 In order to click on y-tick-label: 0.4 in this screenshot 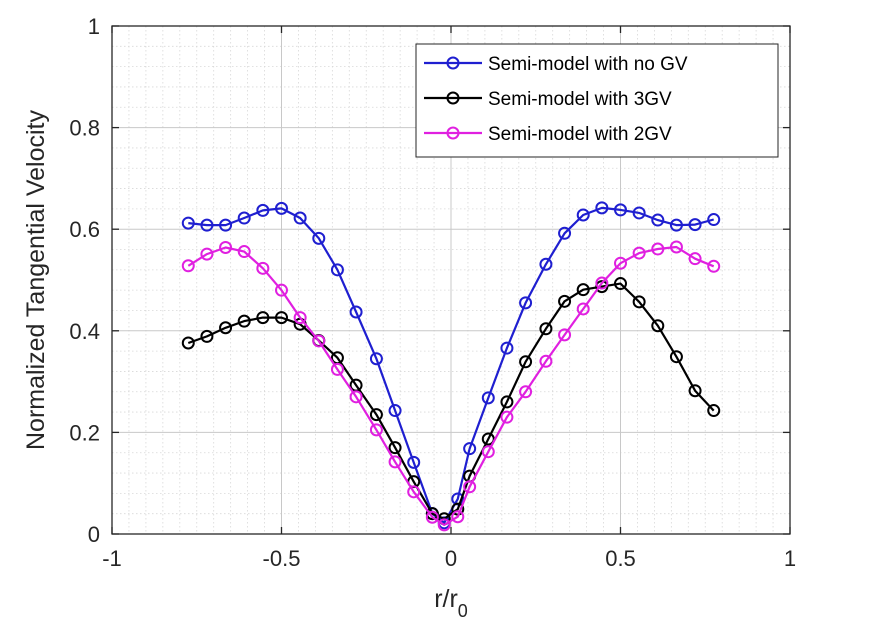, I will do `click(84, 331)`.